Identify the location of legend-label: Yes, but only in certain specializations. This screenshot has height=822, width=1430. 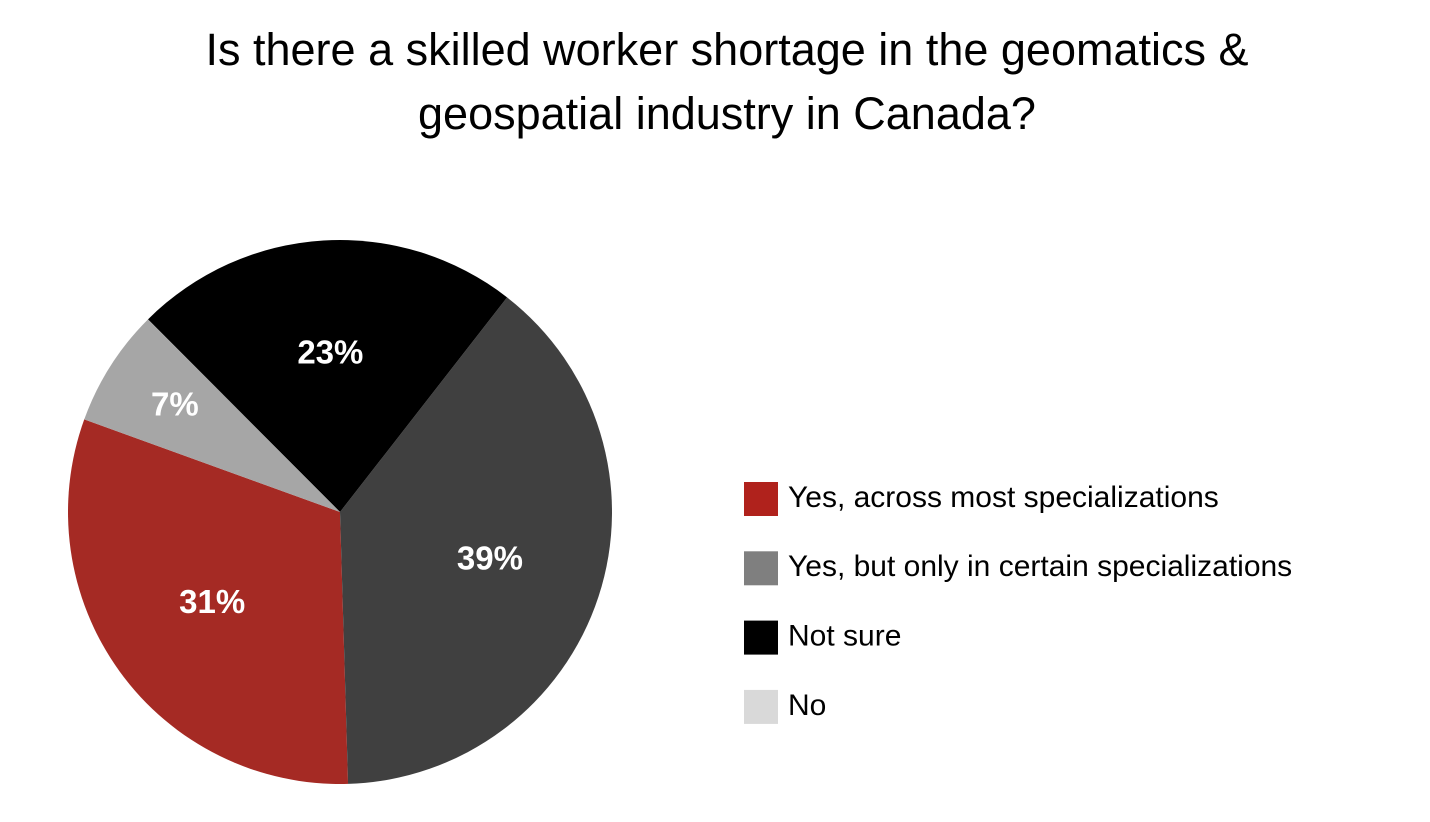
(1040, 566).